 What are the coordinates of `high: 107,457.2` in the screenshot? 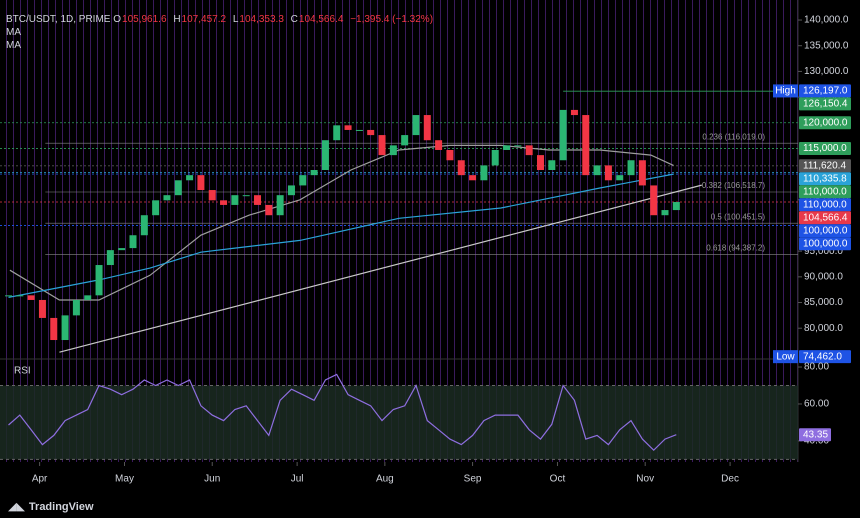 It's located at (204, 19).